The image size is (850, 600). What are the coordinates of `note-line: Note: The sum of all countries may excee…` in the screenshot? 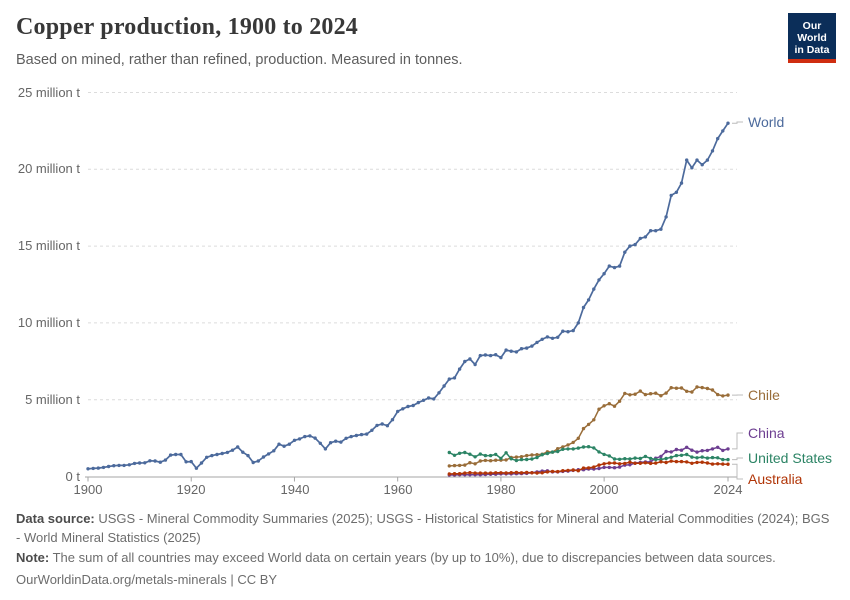 It's located at (425, 557).